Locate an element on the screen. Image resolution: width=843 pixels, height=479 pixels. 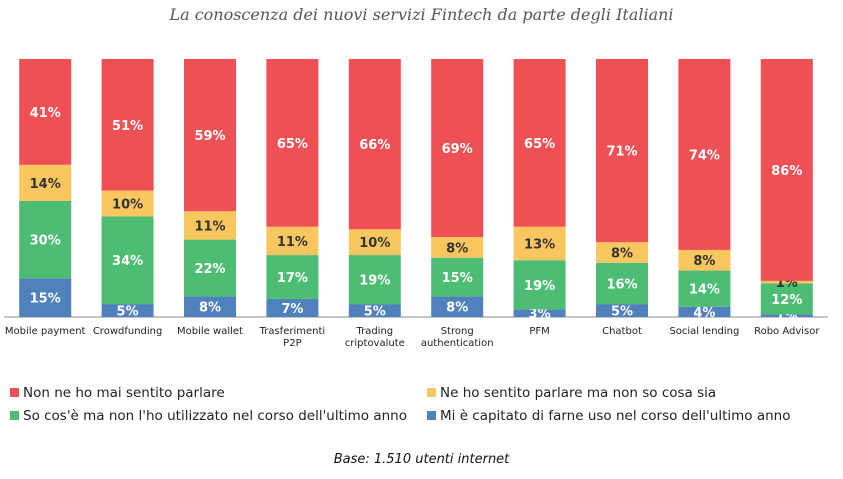
bar-segment-used-robo-advisor is located at coordinates (786, 315).